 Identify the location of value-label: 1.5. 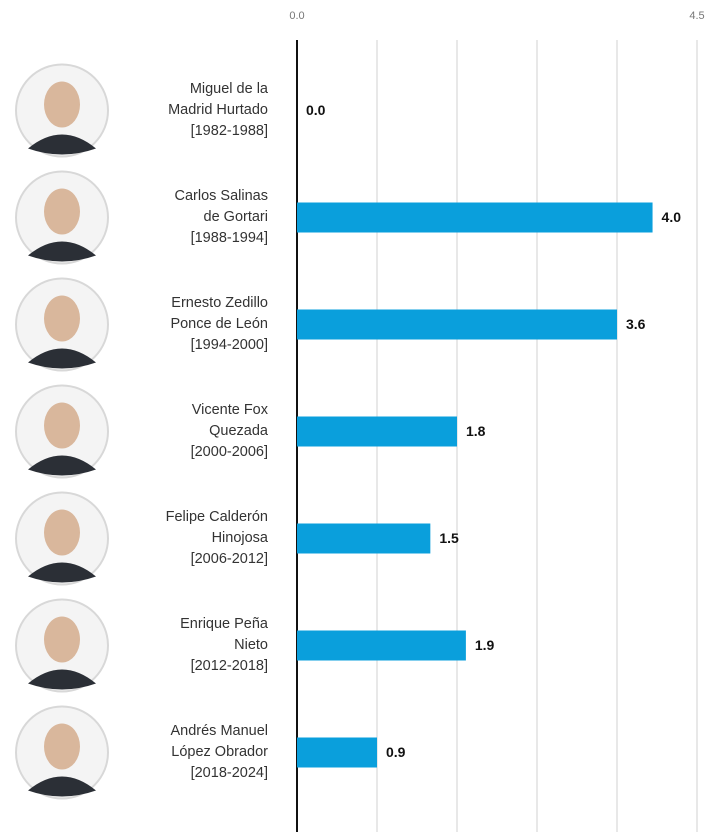
(449, 538).